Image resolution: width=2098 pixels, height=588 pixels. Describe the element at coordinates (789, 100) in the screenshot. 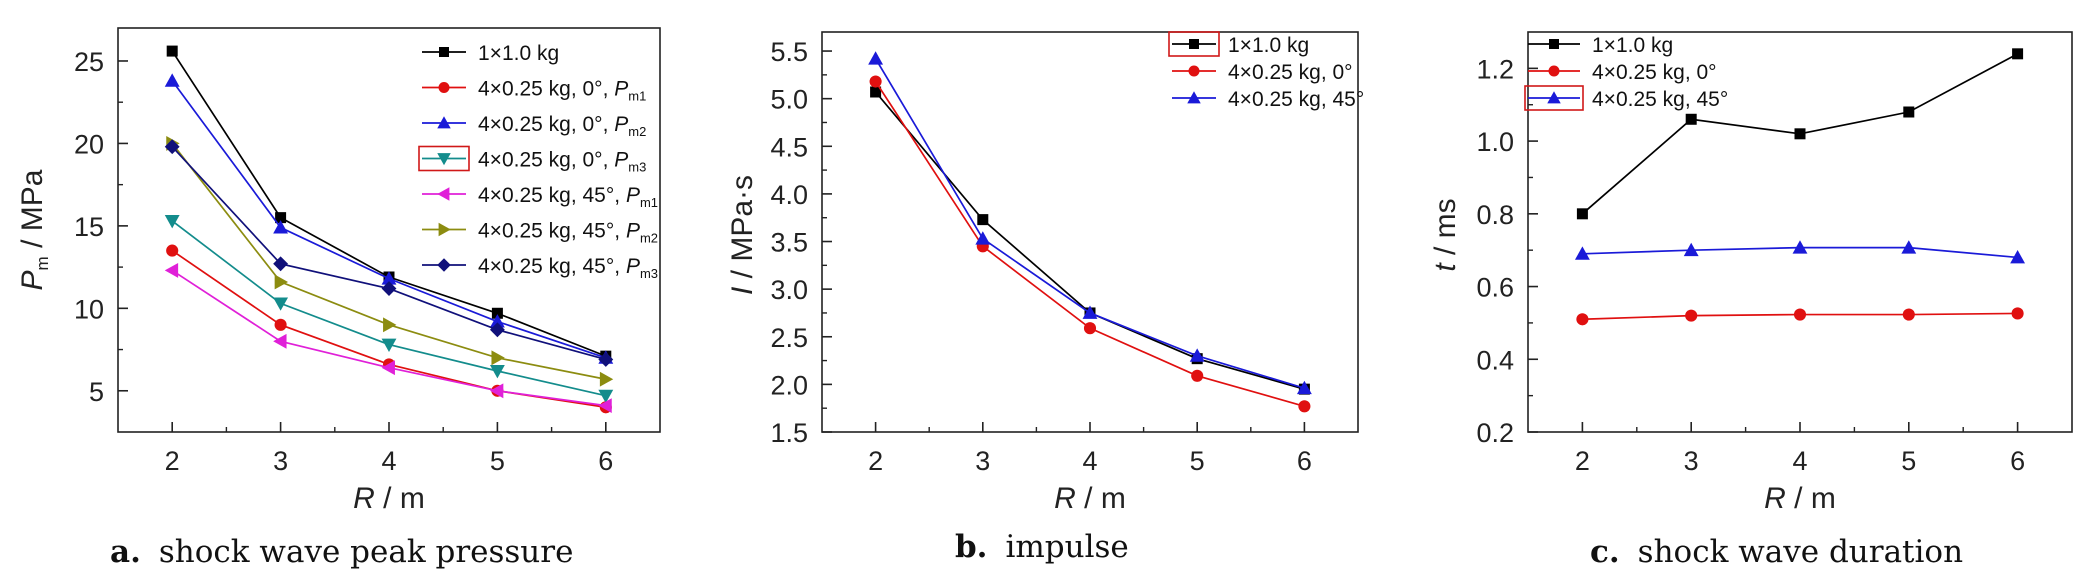

I see `y-tick-label: 5.0` at that location.